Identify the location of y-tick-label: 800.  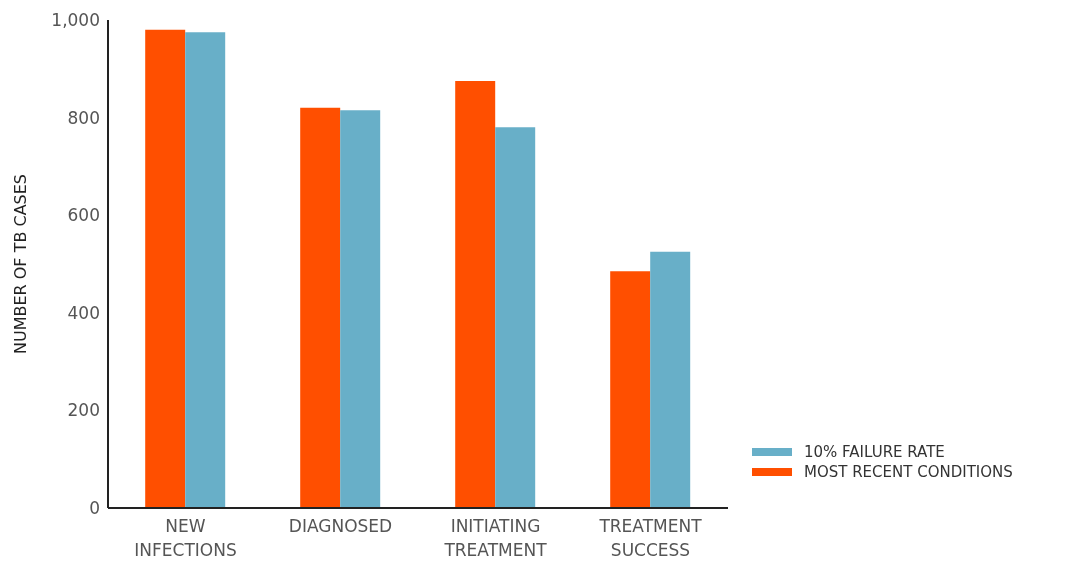
(83, 117).